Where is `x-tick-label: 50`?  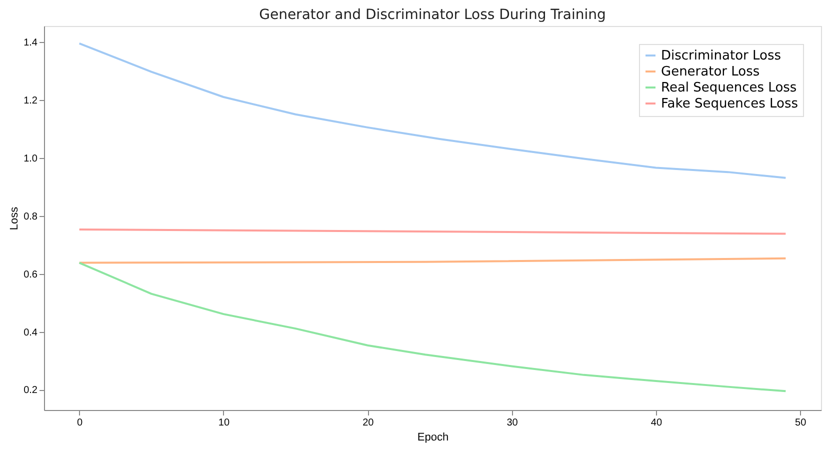 x-tick-label: 50 is located at coordinates (801, 423).